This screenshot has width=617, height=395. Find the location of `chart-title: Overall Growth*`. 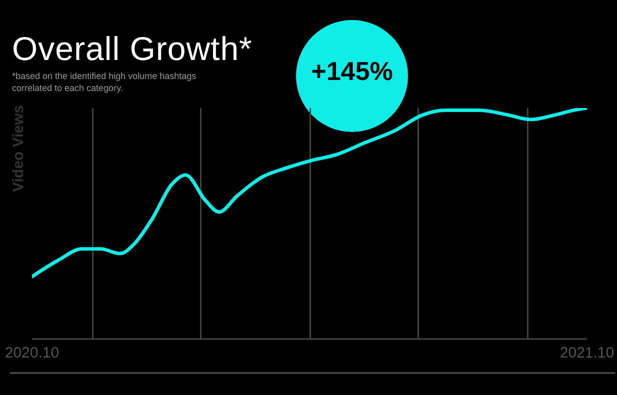

chart-title: Overall Growth* is located at coordinates (132, 49).